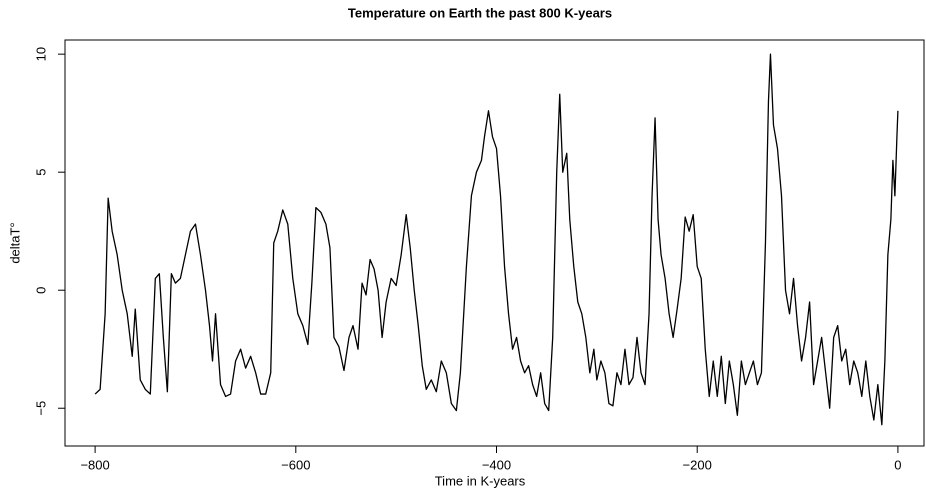  What do you see at coordinates (697, 464) in the screenshot?
I see `x-tick-label: −200` at bounding box center [697, 464].